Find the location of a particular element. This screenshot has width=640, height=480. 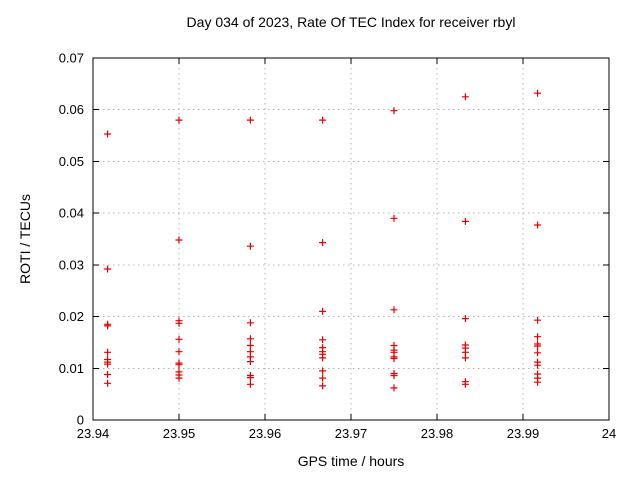

x-tick-label: 23.99 is located at coordinates (523, 433).